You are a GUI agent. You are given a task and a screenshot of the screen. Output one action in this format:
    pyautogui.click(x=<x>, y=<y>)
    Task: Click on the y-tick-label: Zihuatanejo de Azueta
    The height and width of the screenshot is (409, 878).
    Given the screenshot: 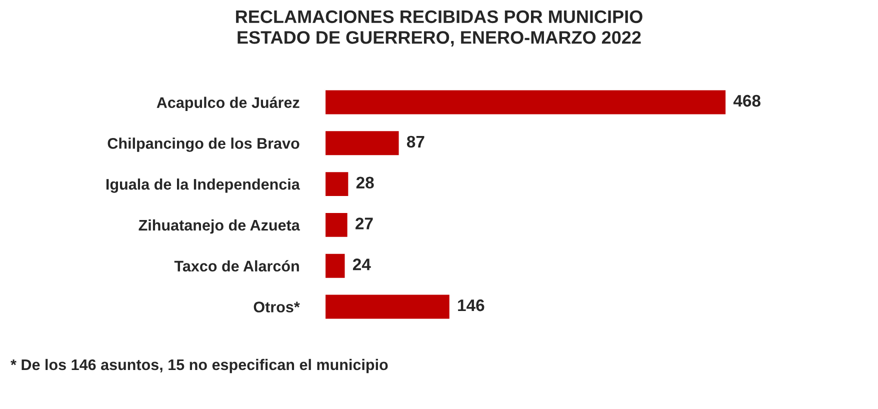 What is the action you would take?
    pyautogui.click(x=219, y=226)
    